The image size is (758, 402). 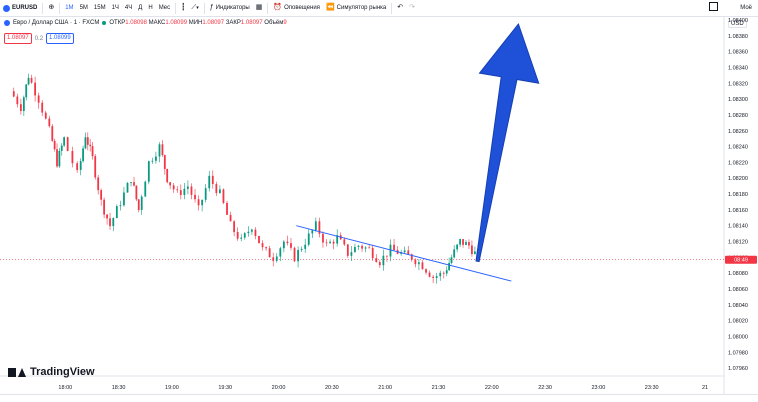 What do you see at coordinates (652, 388) in the screenshot?
I see `time-axis-tick: 23:30` at bounding box center [652, 388].